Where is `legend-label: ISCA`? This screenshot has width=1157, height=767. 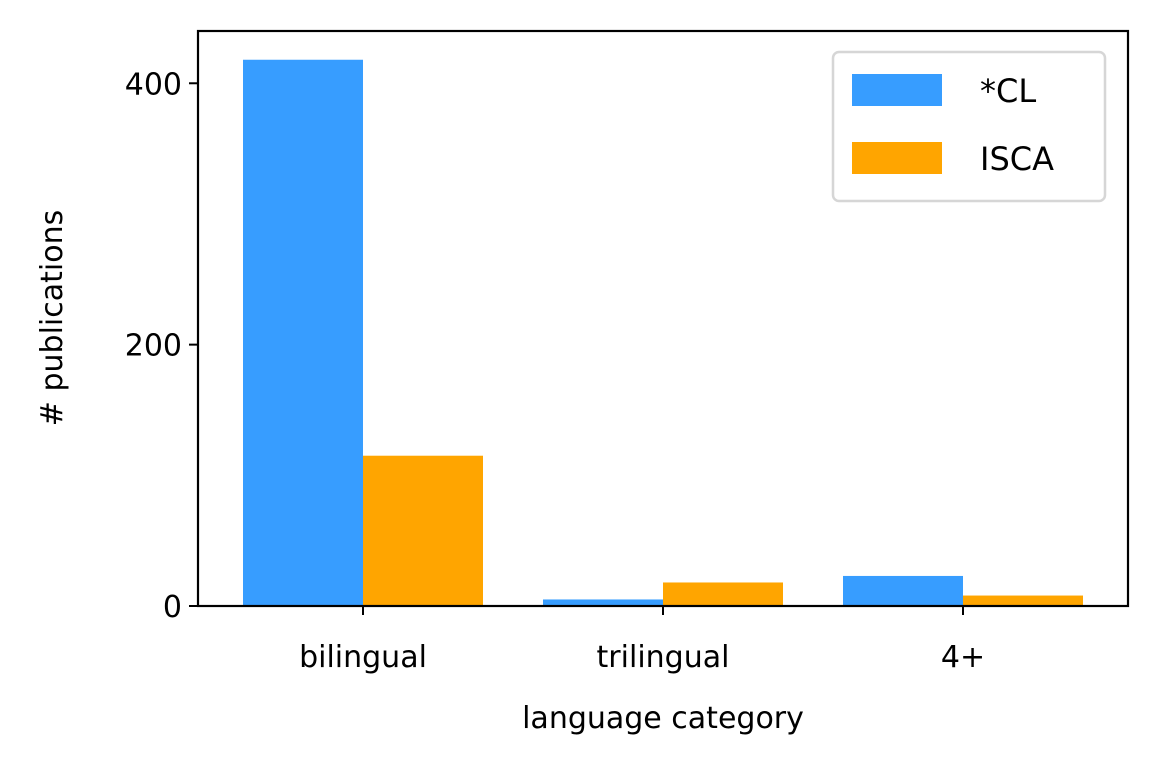
legend-label: ISCA is located at coordinates (1017, 159).